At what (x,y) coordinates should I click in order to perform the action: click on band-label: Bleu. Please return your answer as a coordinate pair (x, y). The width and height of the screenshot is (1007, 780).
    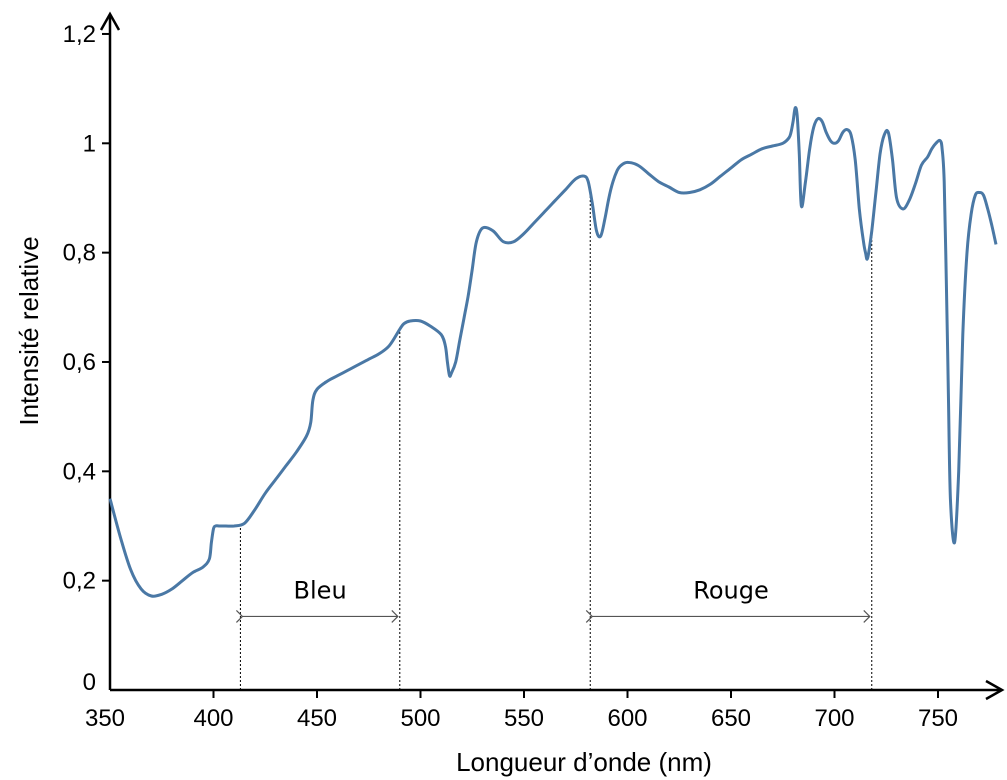
    Looking at the image, I should click on (320, 590).